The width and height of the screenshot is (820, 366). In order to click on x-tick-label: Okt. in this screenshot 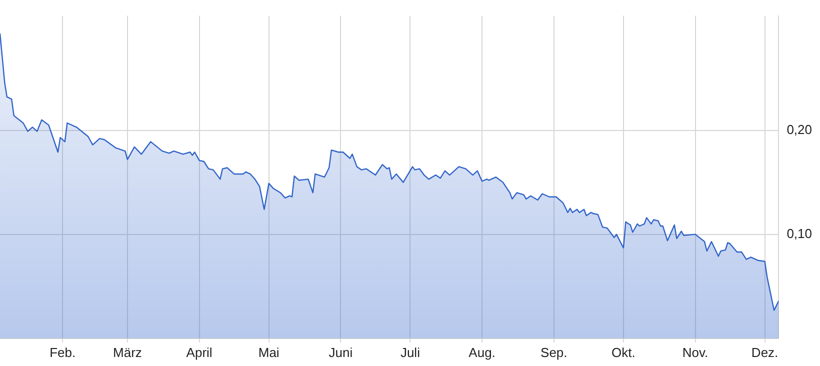, I will do `click(624, 352)`.